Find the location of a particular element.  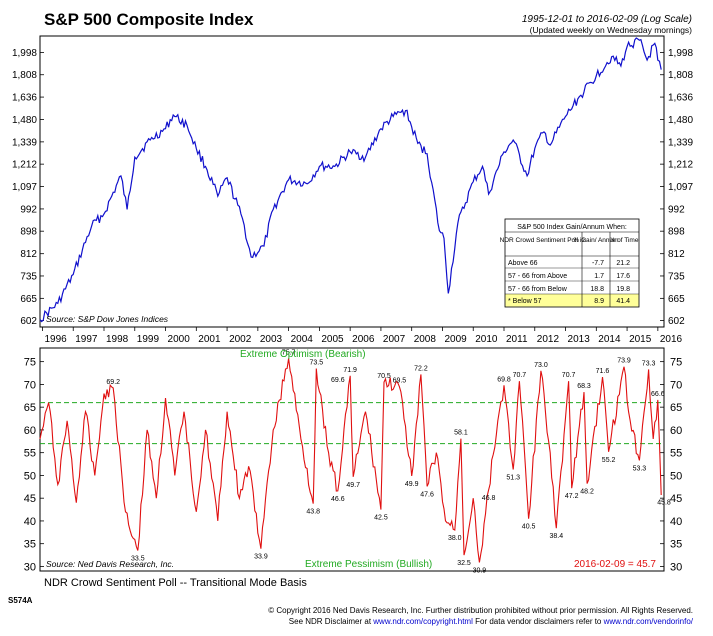

year-tick-label: 2010 is located at coordinates (486, 339).